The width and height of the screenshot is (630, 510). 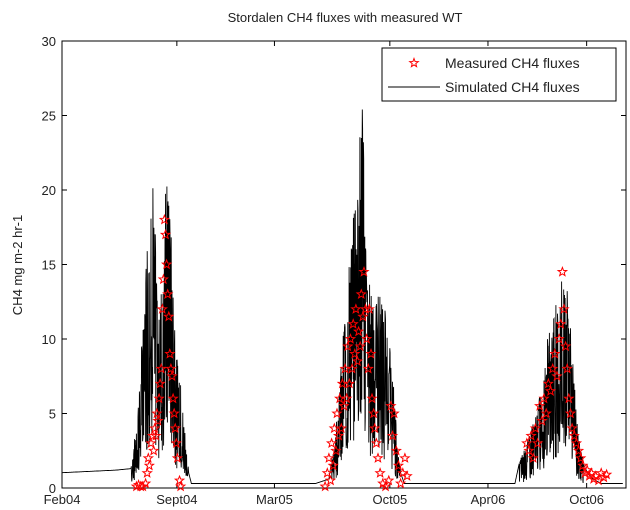 I want to click on y-axis-label: CH4 mg m-2 hr-1, so click(x=17, y=265).